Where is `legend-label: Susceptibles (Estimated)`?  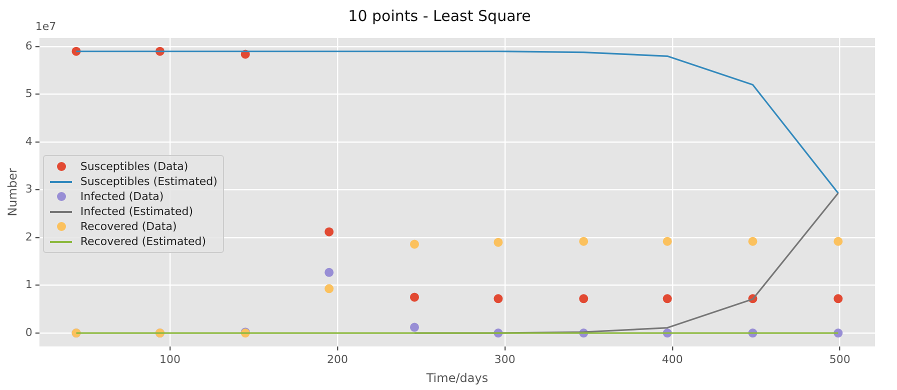 legend-label: Susceptibles (Estimated) is located at coordinates (149, 181).